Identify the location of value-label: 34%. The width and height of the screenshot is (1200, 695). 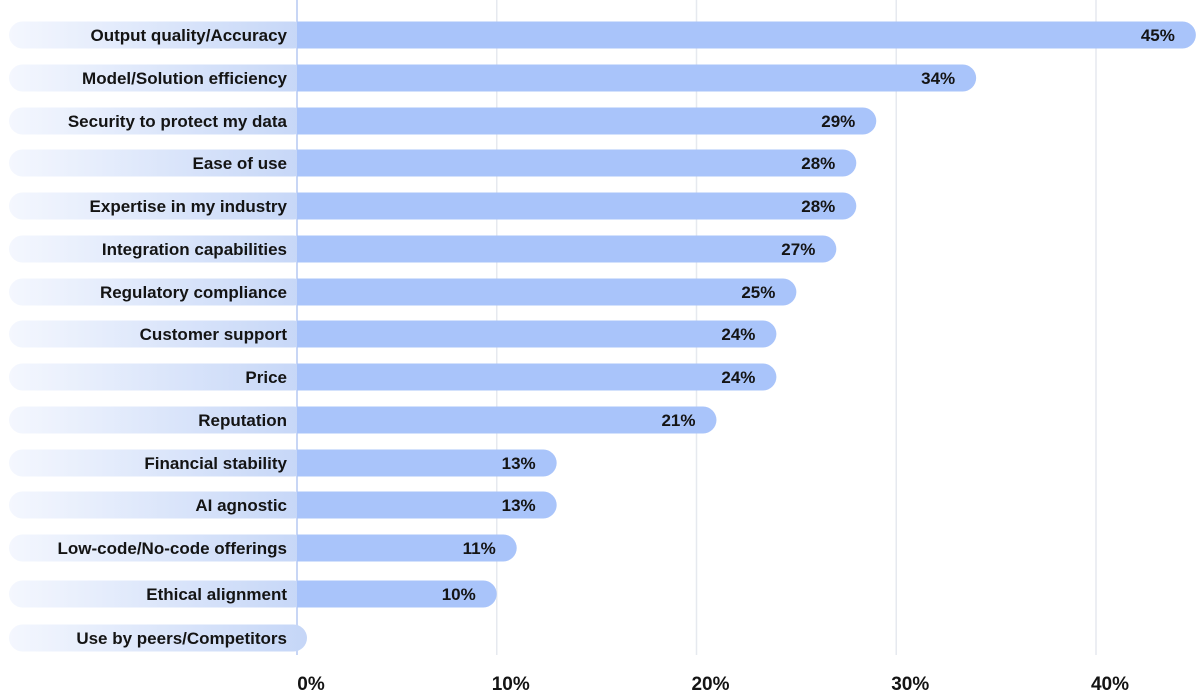
(938, 78).